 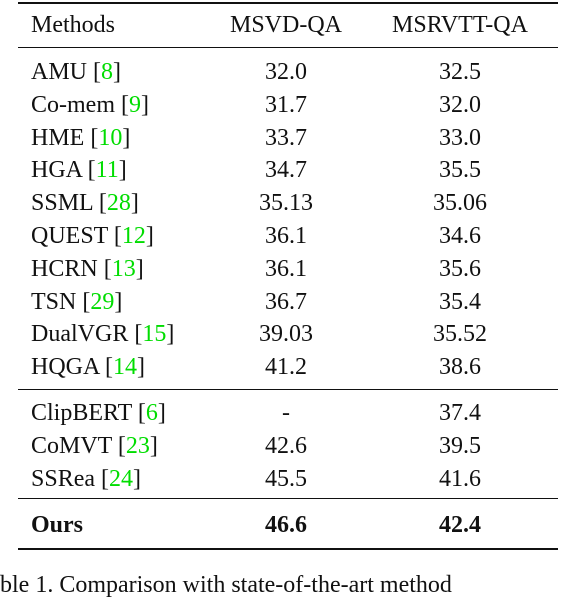 What do you see at coordinates (73, 25) in the screenshot?
I see `methods-header: Methods` at bounding box center [73, 25].